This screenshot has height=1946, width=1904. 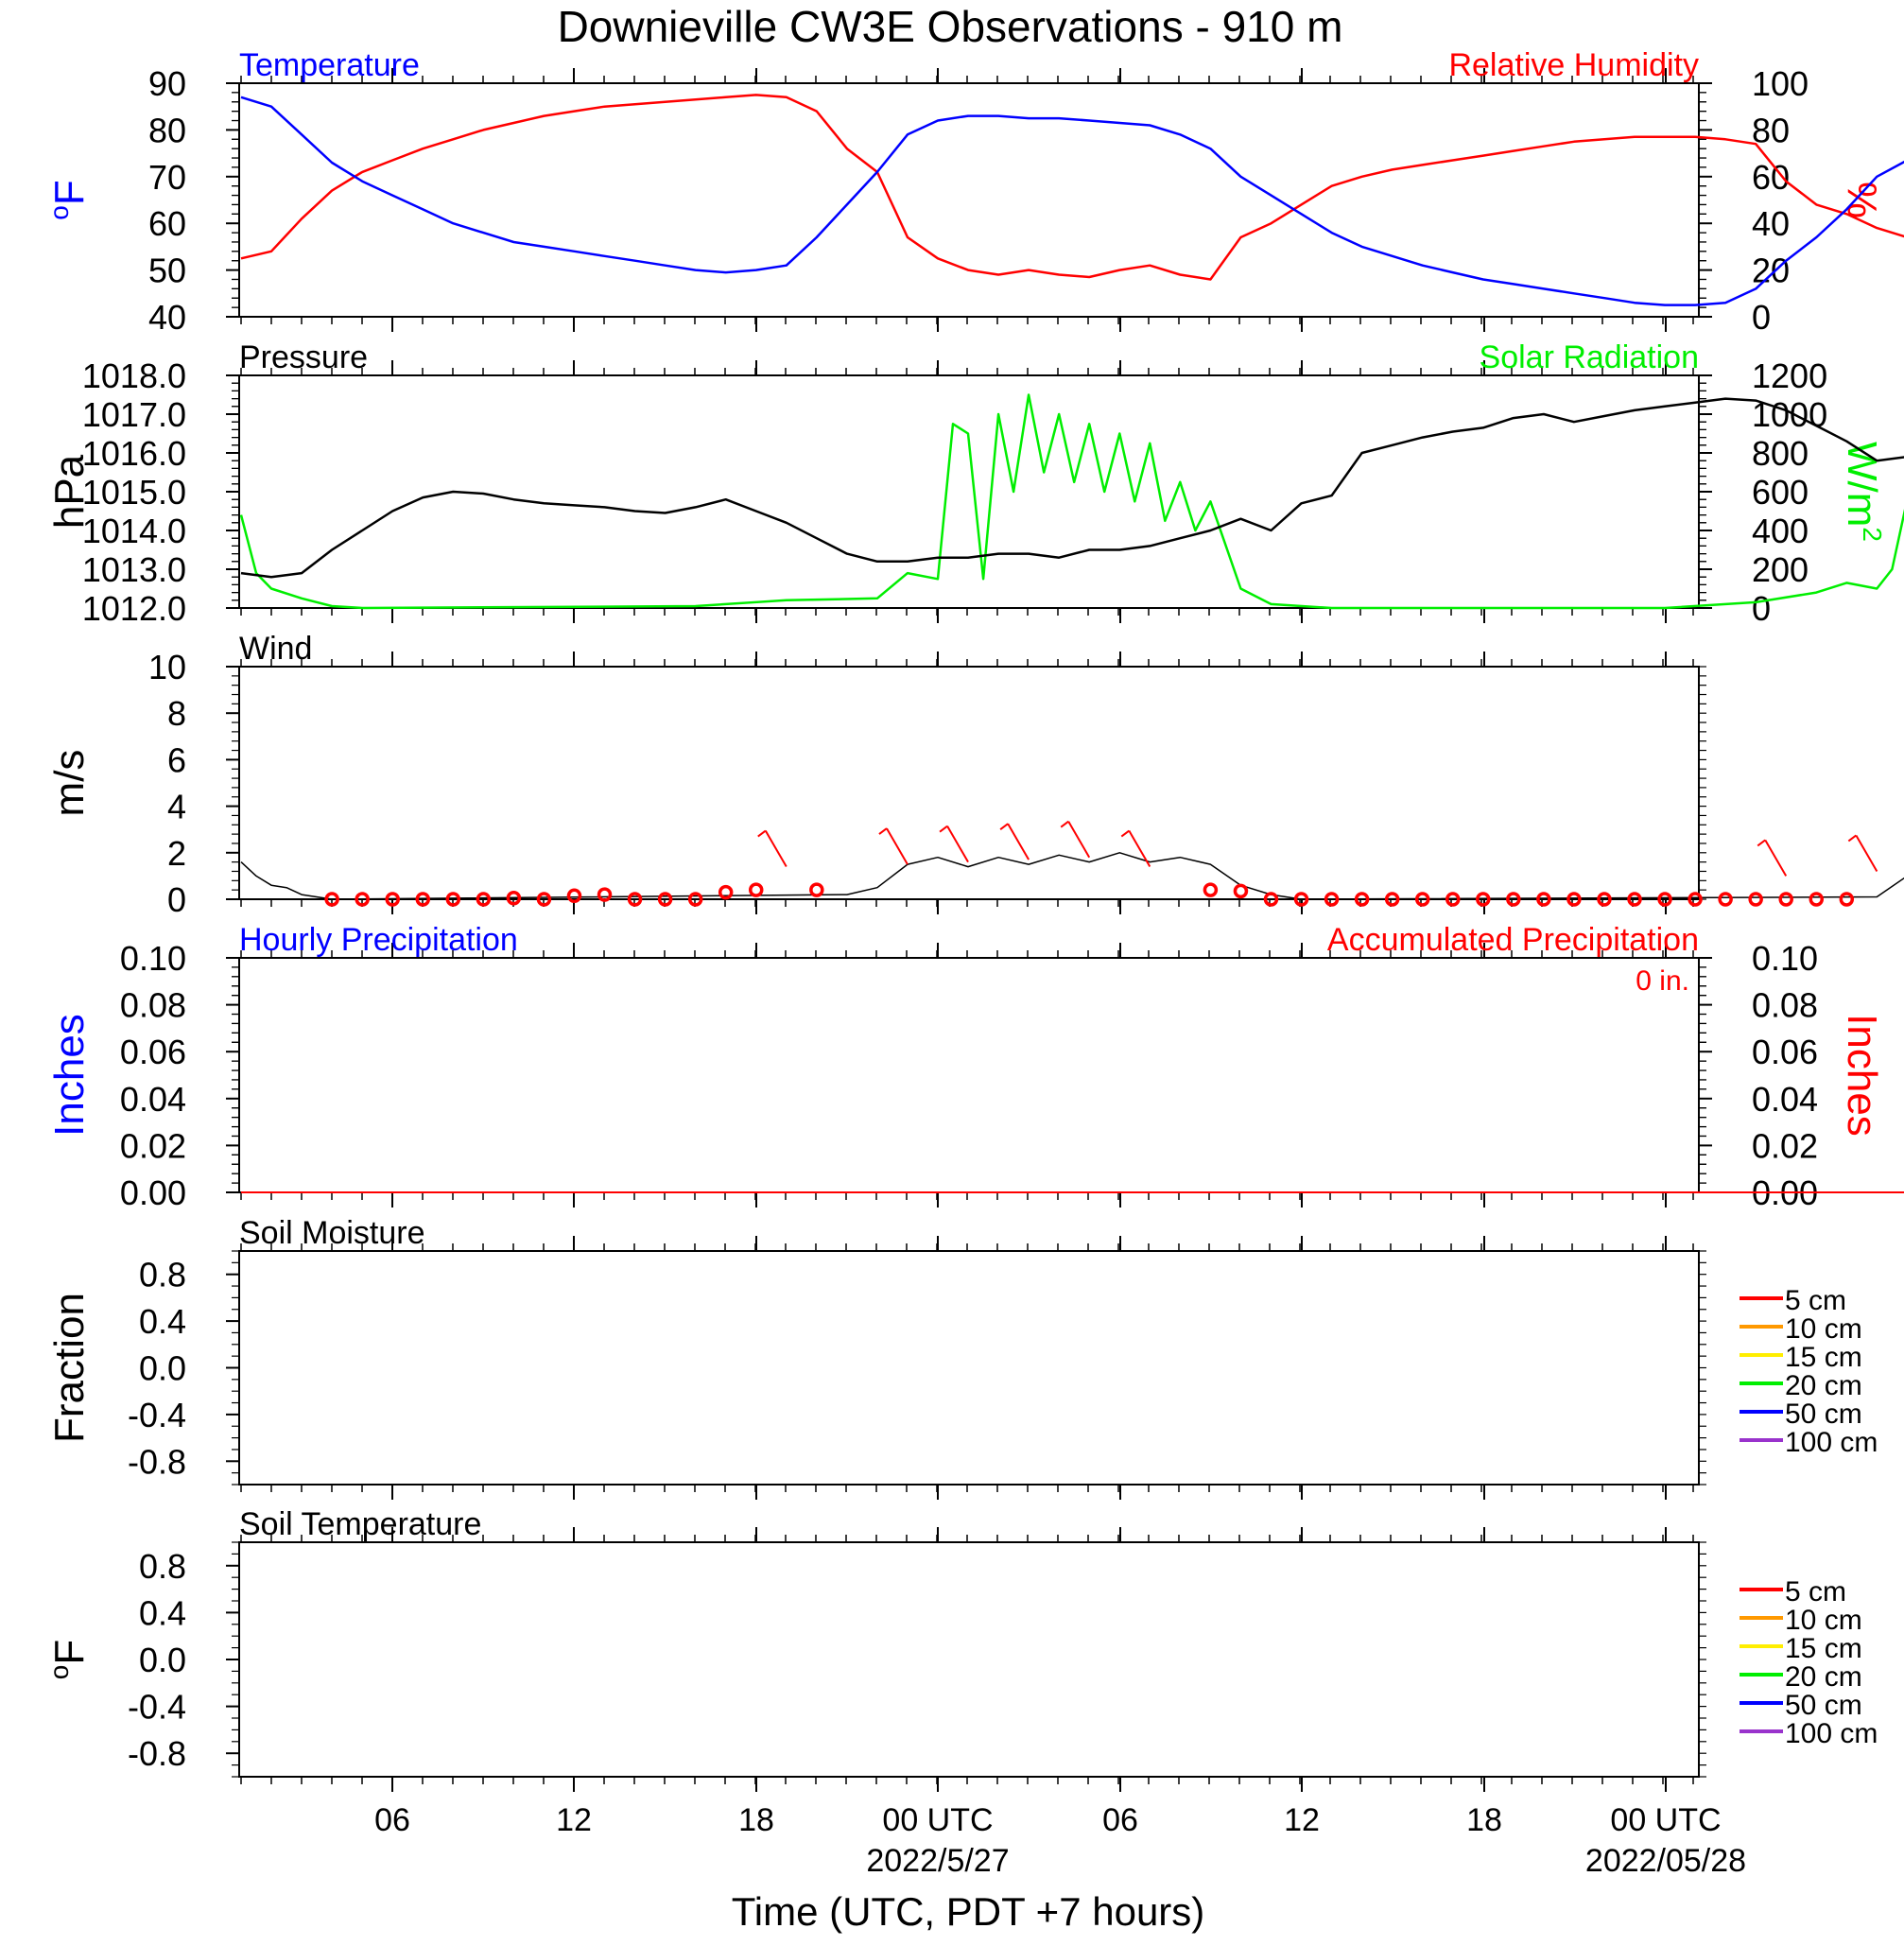 What do you see at coordinates (134, 609) in the screenshot?
I see `y-tick-label-left: 1012.0` at bounding box center [134, 609].